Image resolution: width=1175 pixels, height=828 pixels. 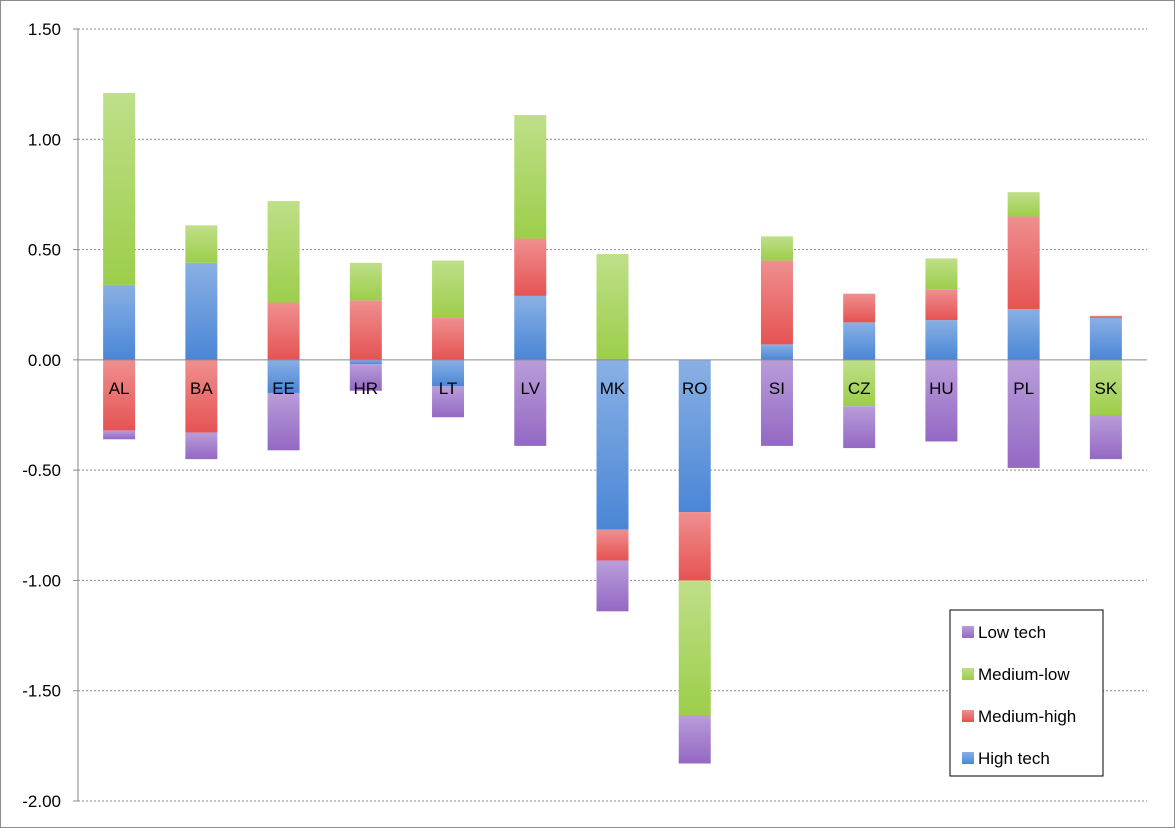 What do you see at coordinates (1105, 437) in the screenshot?
I see `bar-sk-low-tech` at bounding box center [1105, 437].